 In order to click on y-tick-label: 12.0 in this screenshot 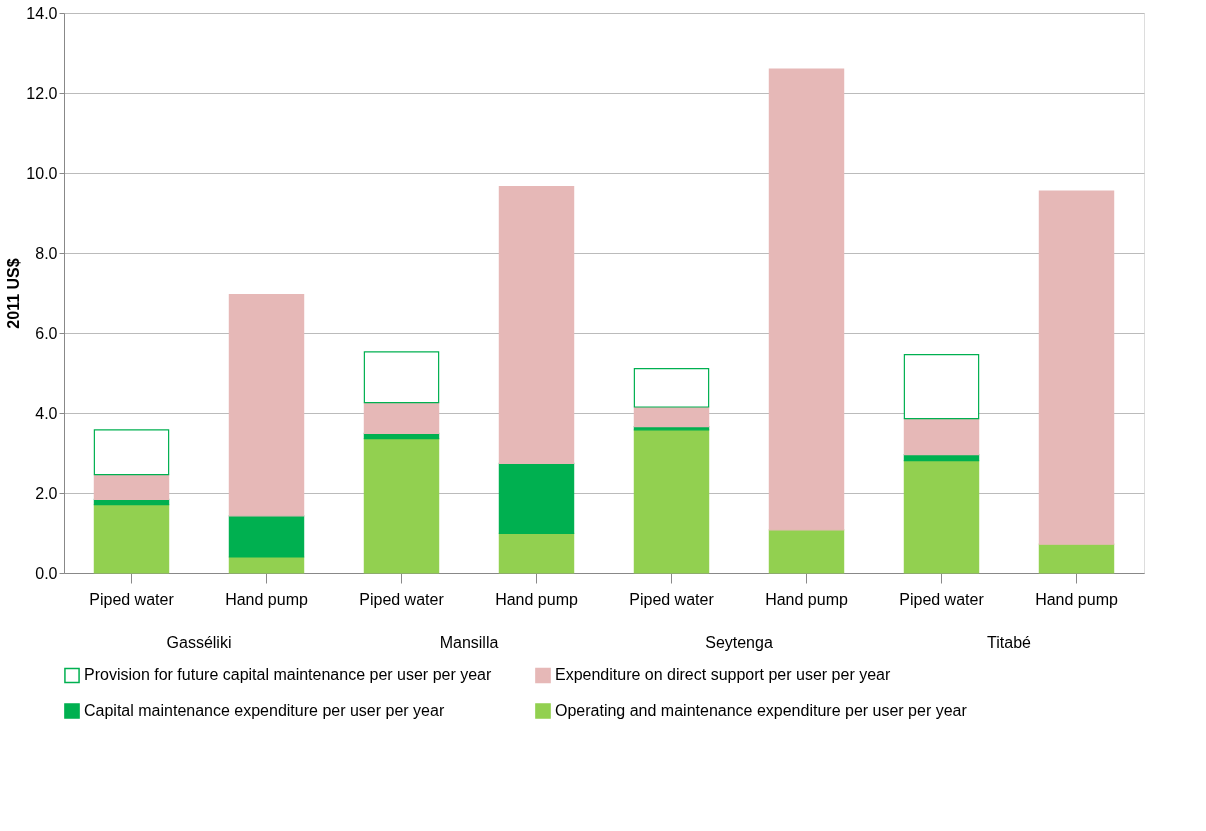, I will do `click(42, 93)`.